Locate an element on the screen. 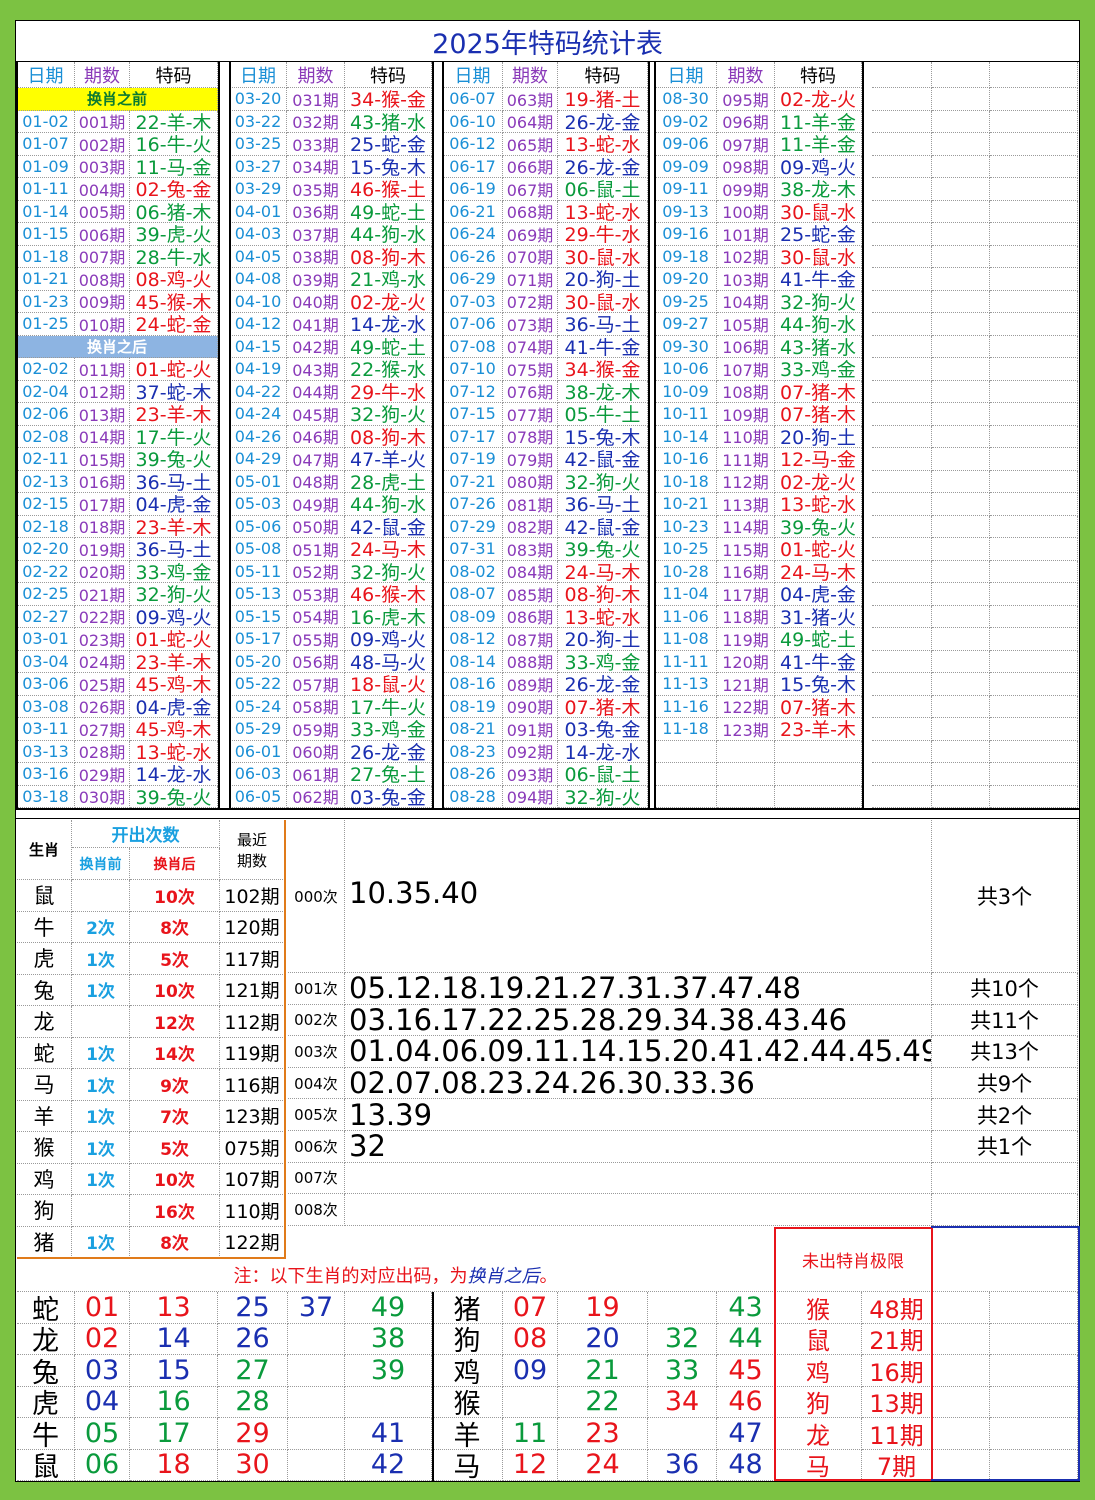 This screenshot has width=1095, height=1500. draw-code: 25-蛇-金 is located at coordinates (388, 144).